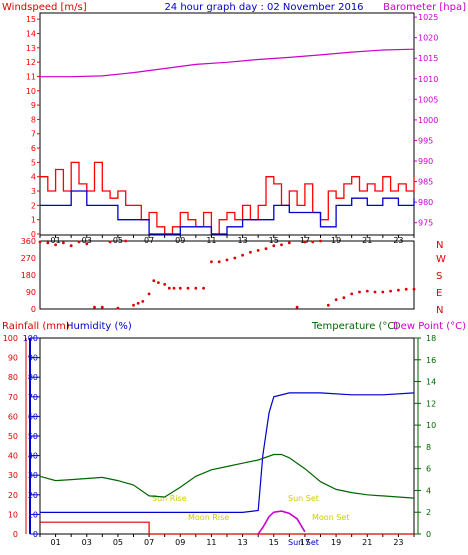  I want to click on direction-y-tick-label: 90, so click(31, 292).